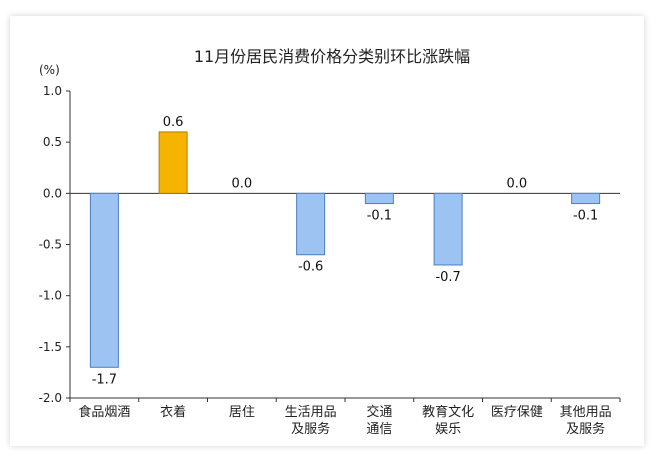 The image size is (660, 457). Describe the element at coordinates (448, 429) in the screenshot. I see `category-label: 娱乐` at that location.